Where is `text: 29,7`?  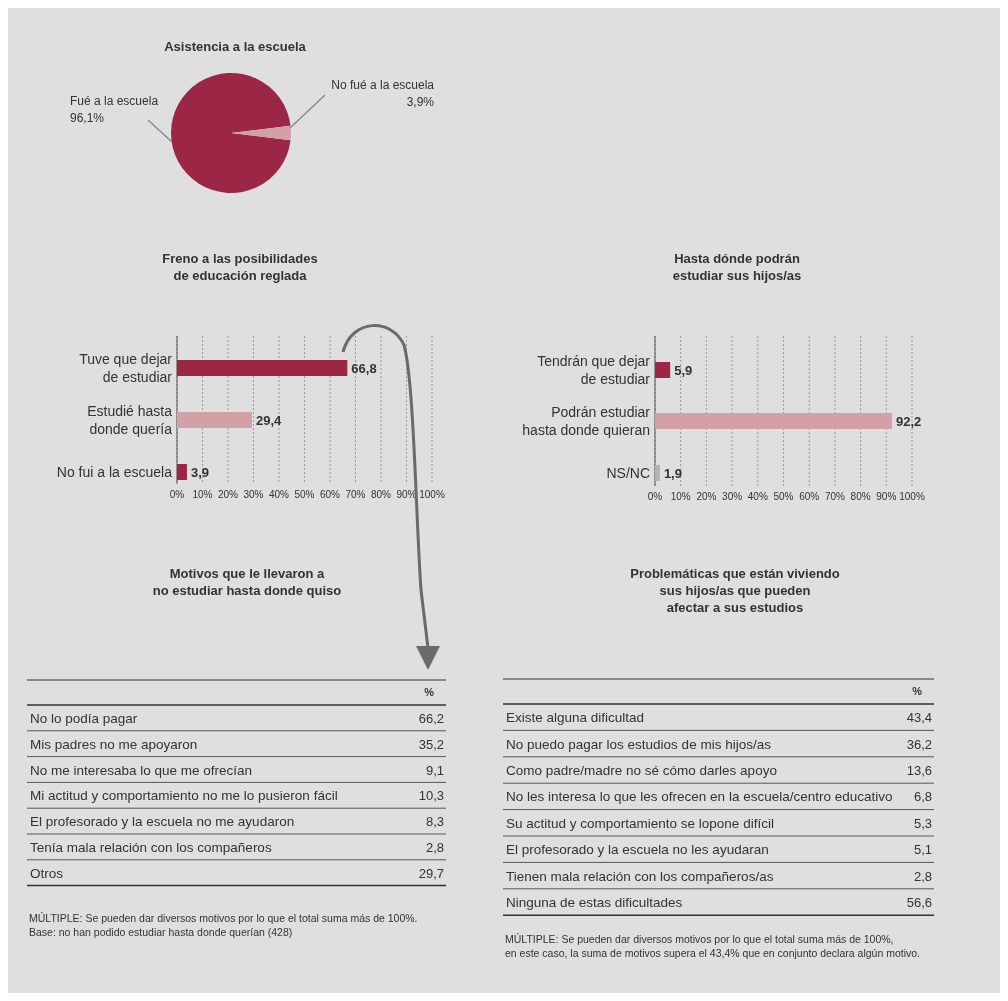 text: 29,7 is located at coordinates (431, 873).